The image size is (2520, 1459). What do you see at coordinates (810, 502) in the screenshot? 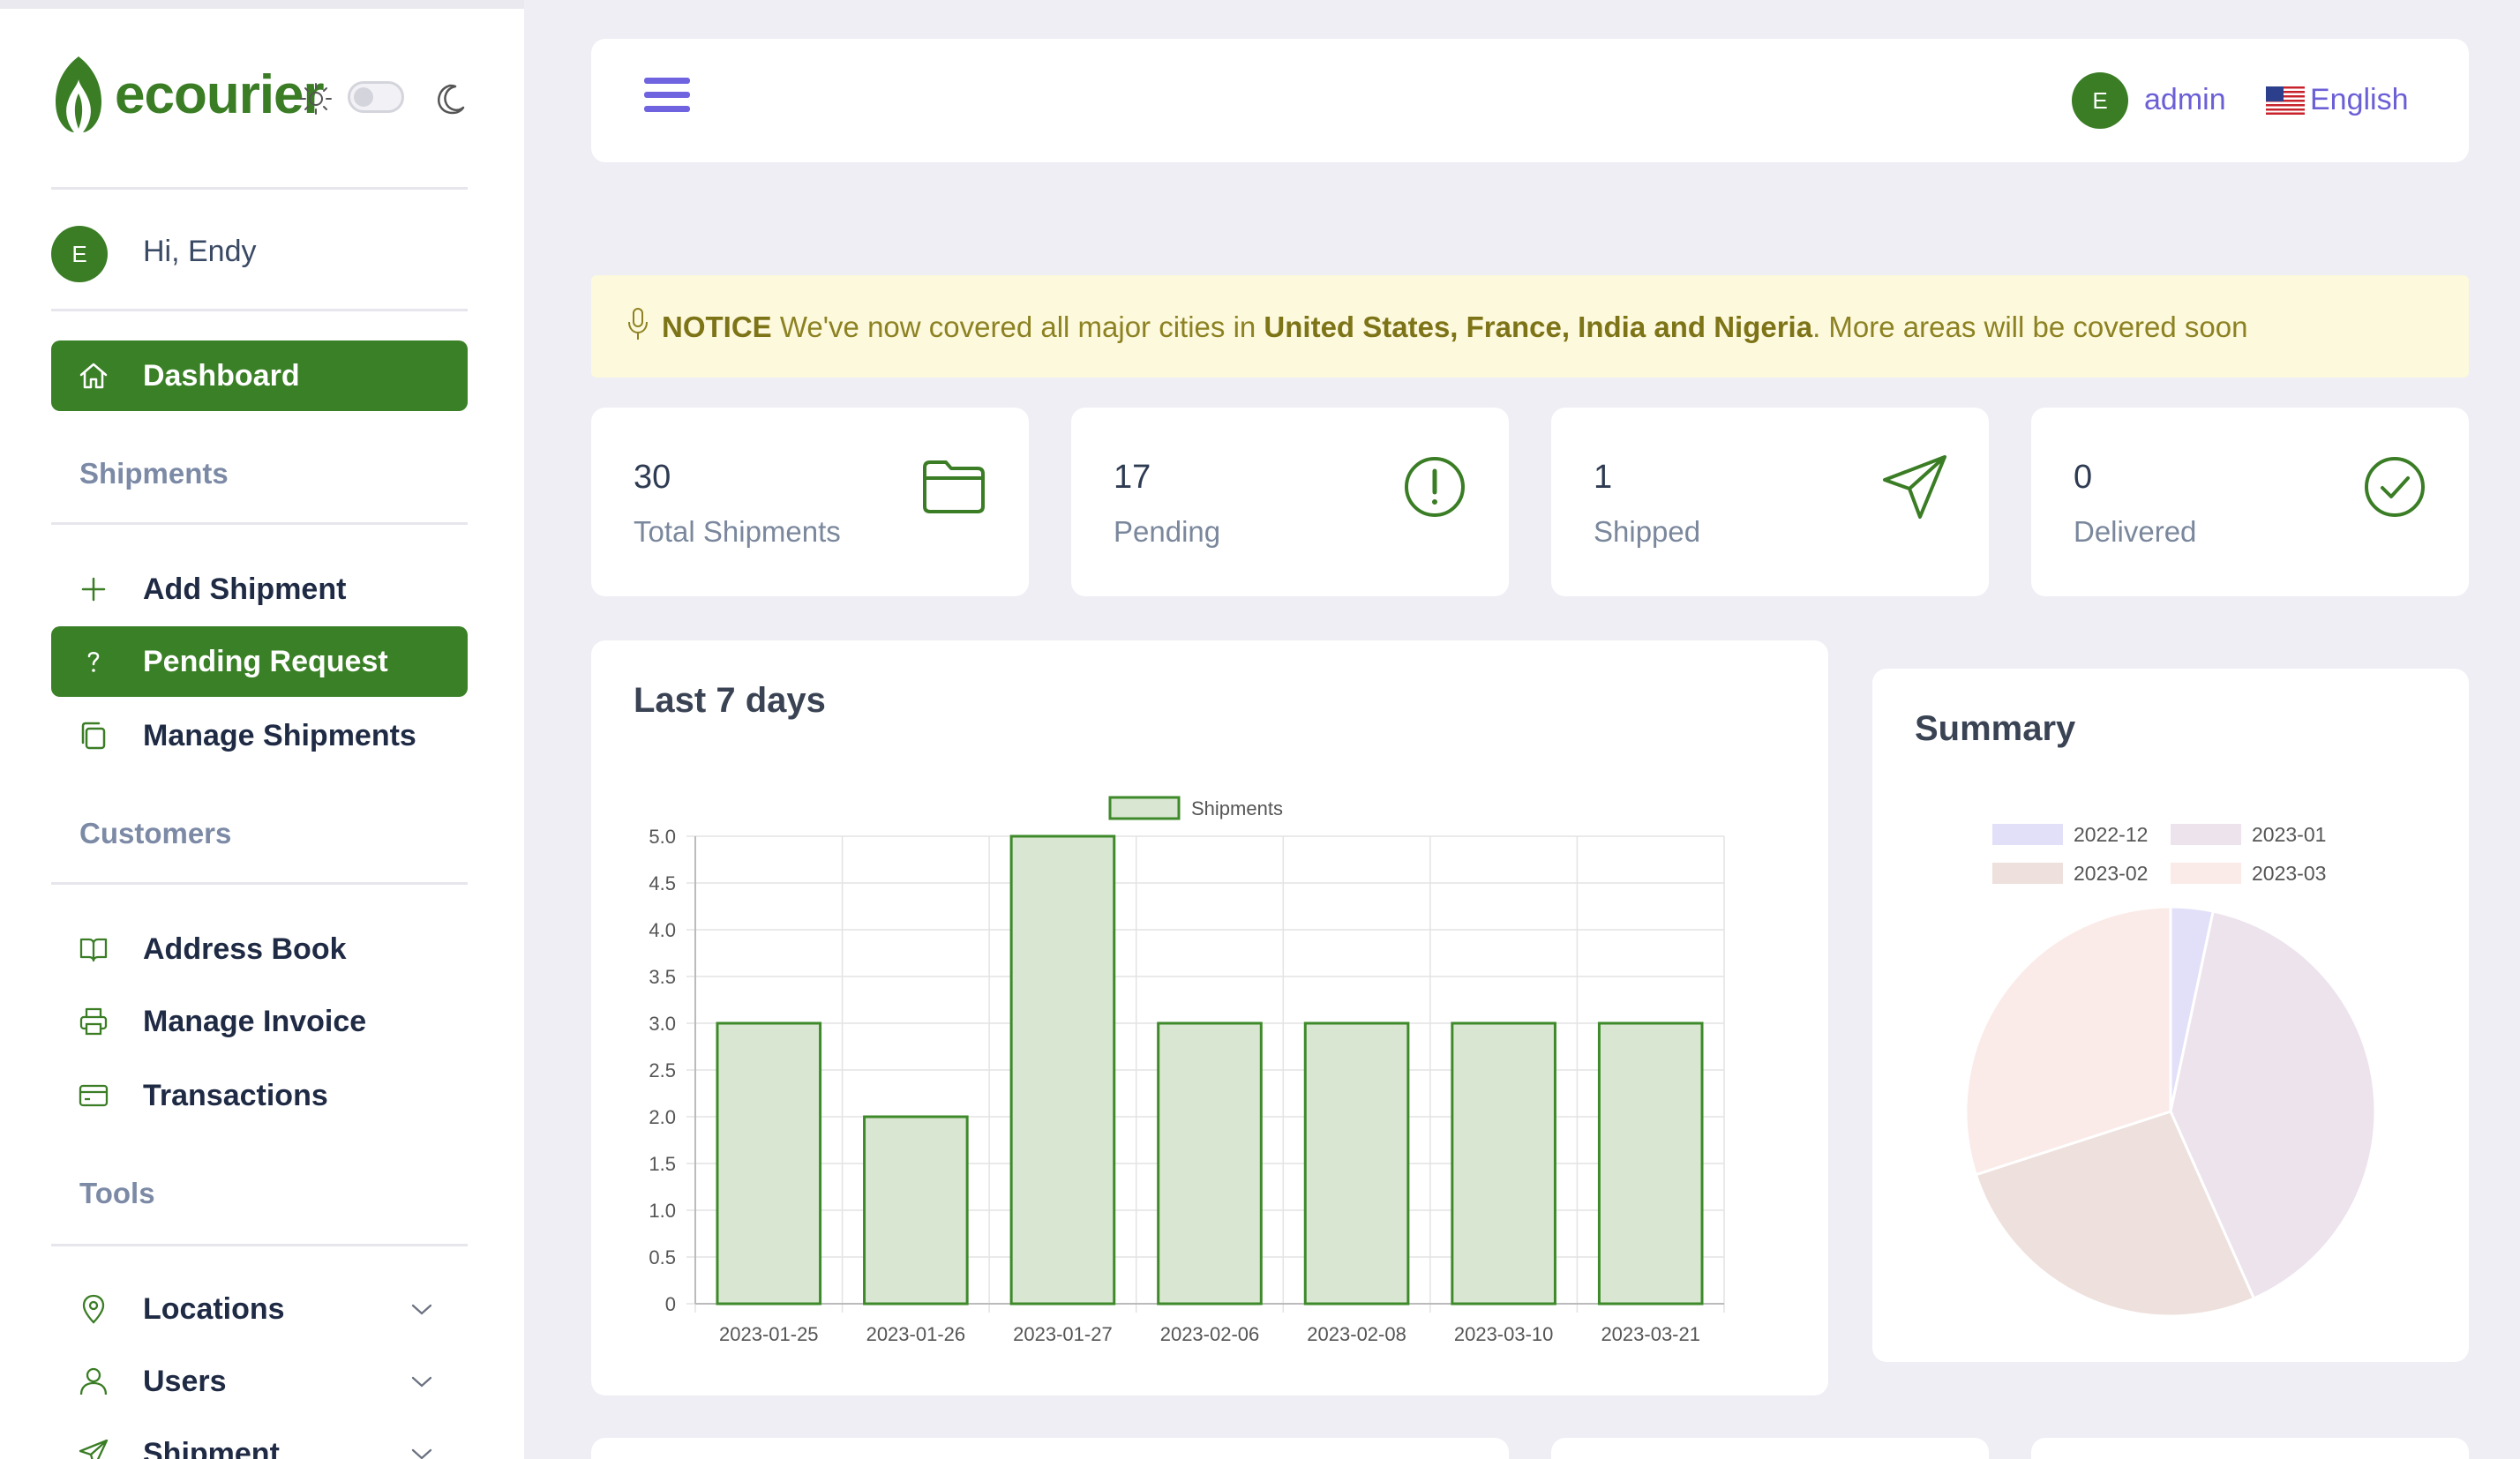
I see `stat-card-total-shipments: 30 Total Shipments` at bounding box center [810, 502].